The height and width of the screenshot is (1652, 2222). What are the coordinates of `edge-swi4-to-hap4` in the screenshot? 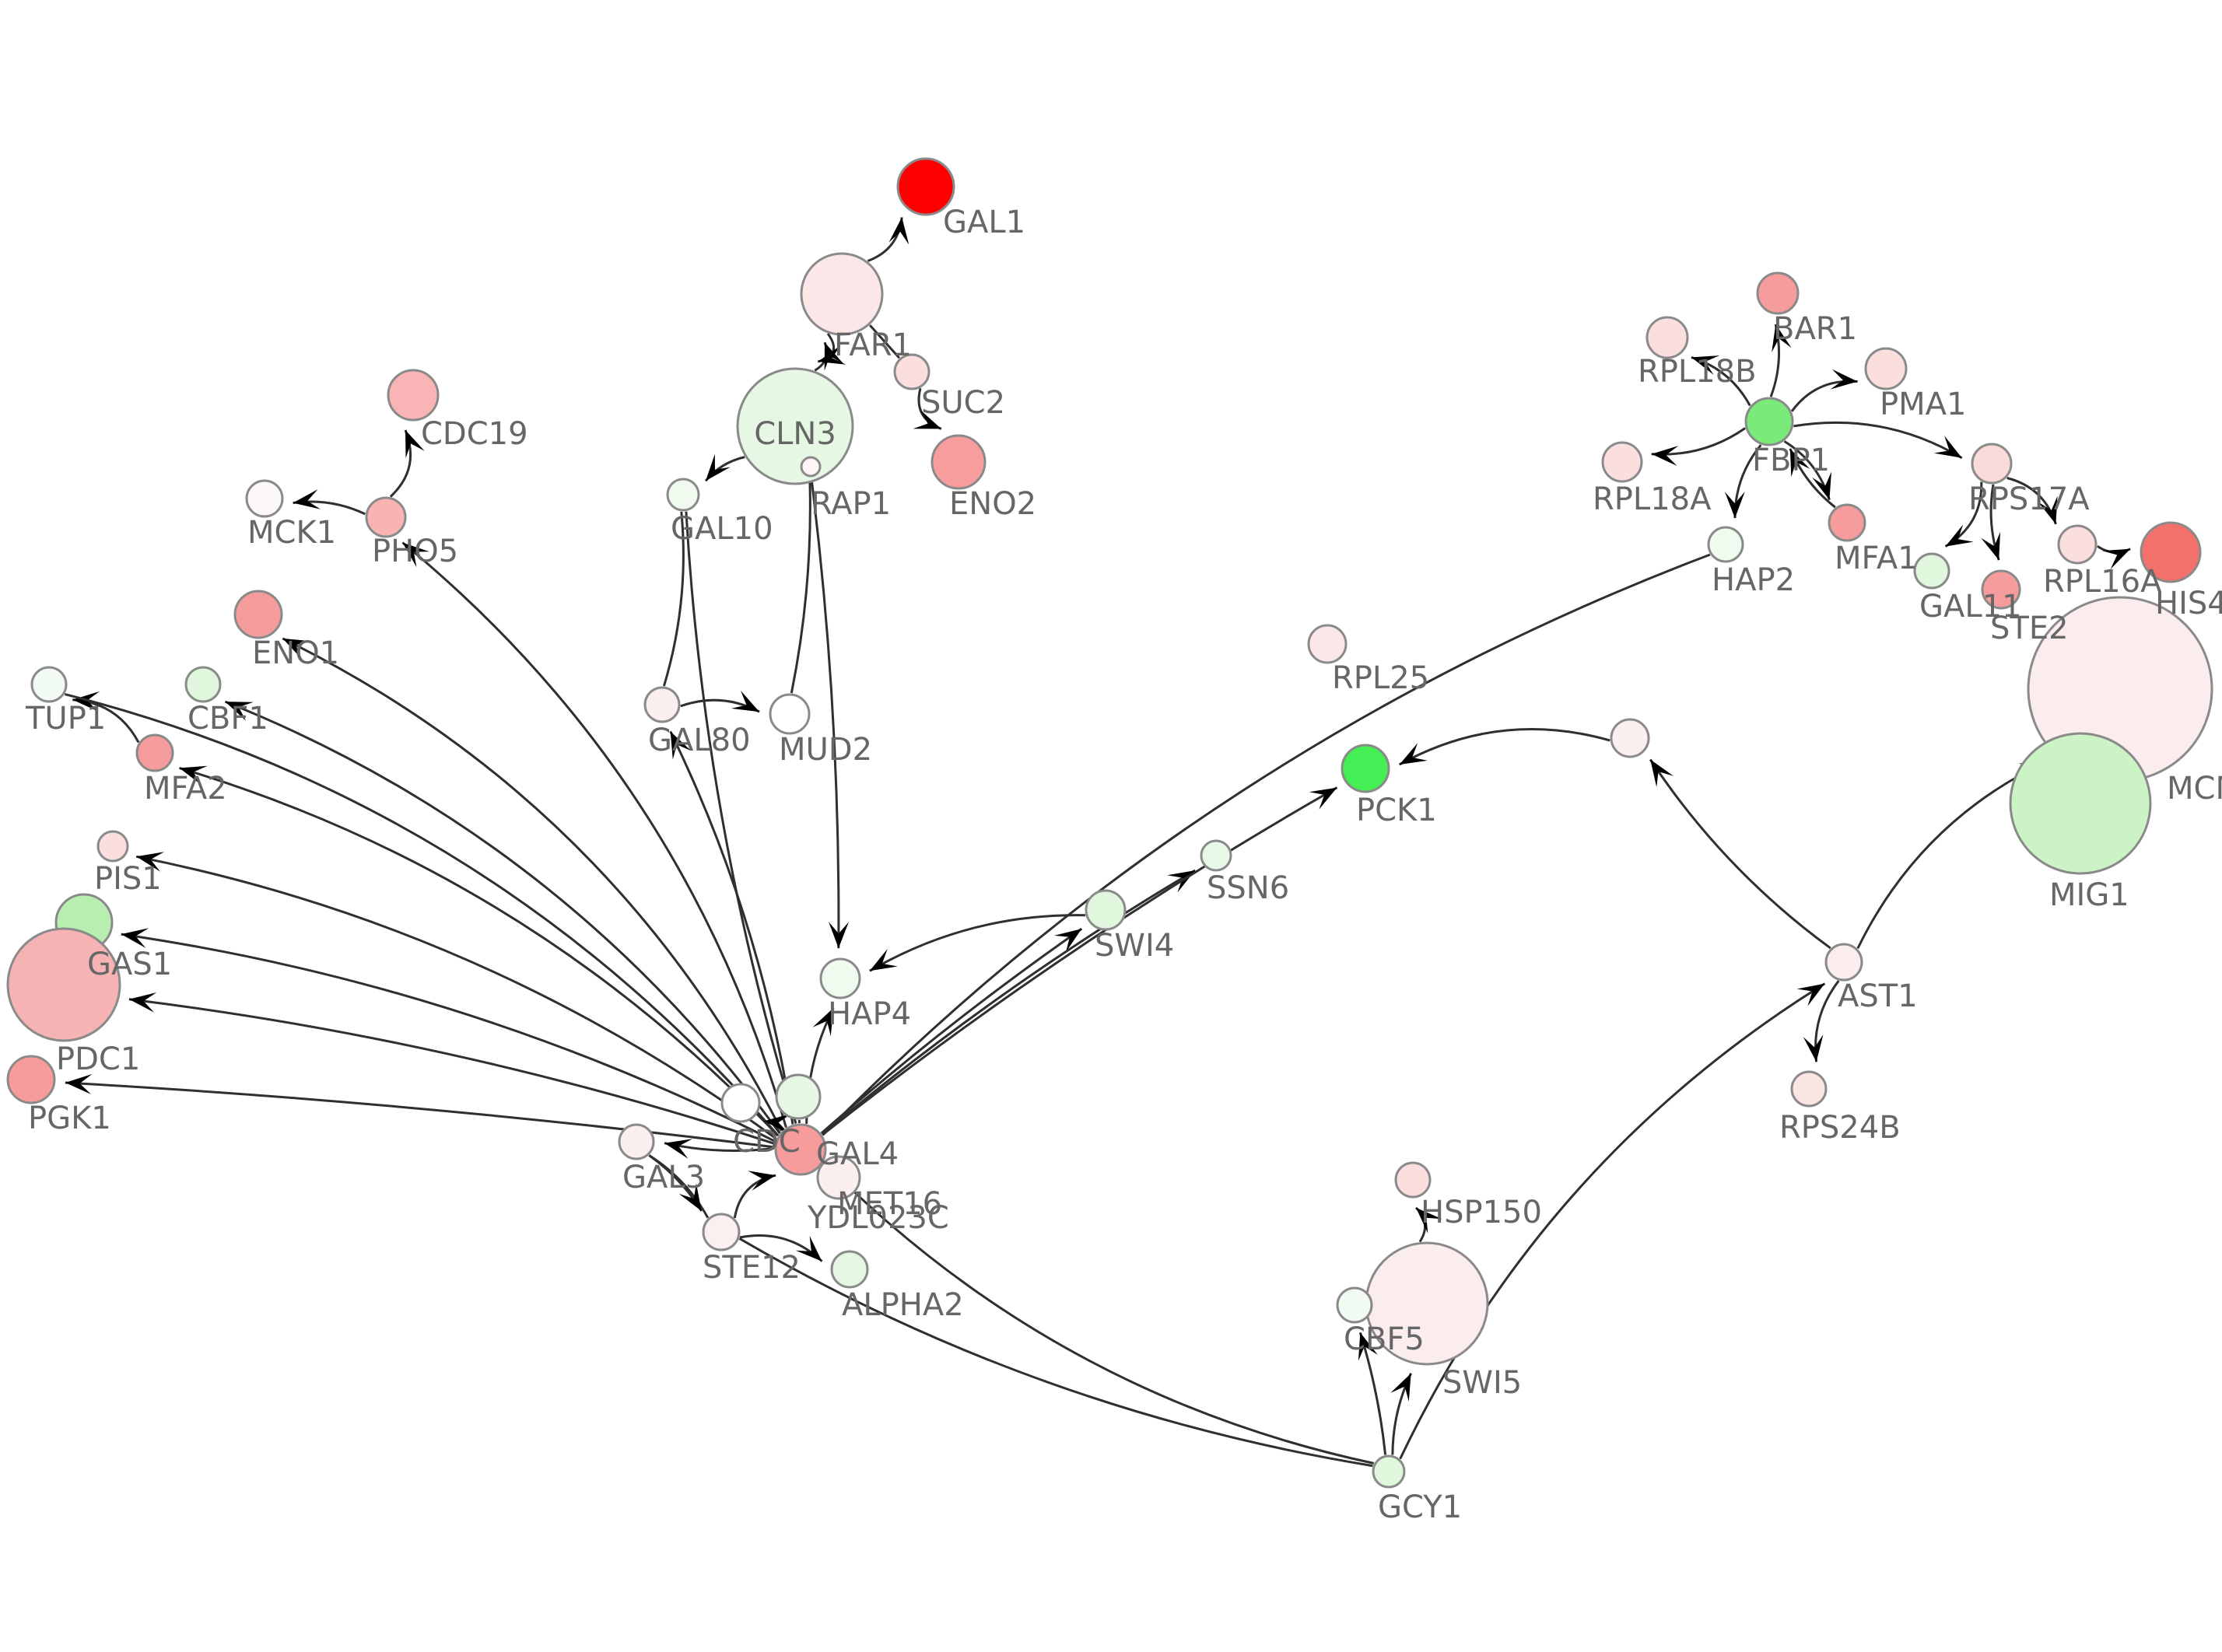 It's located at (977, 943).